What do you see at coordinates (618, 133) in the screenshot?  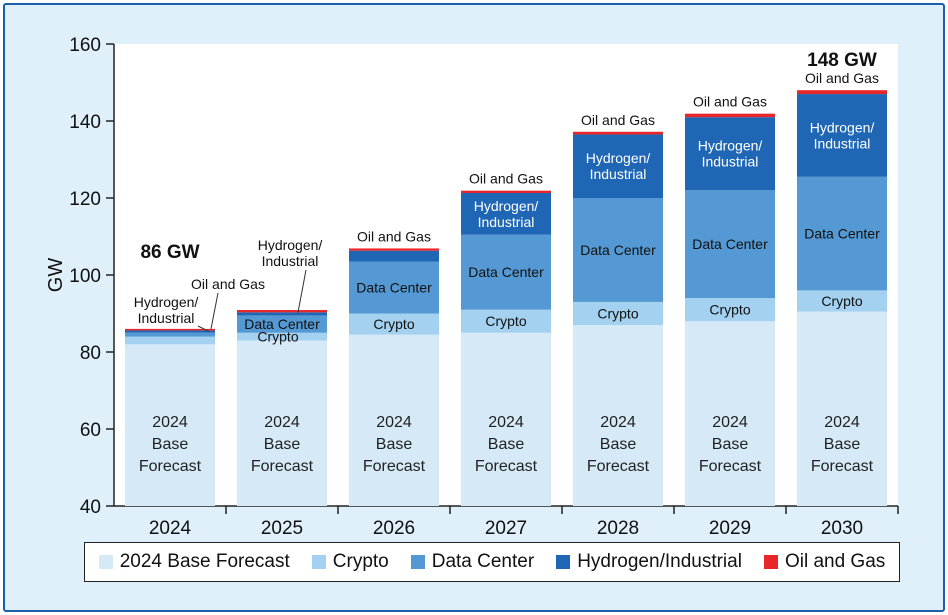 I see `bar-oil-and-gas-2028` at bounding box center [618, 133].